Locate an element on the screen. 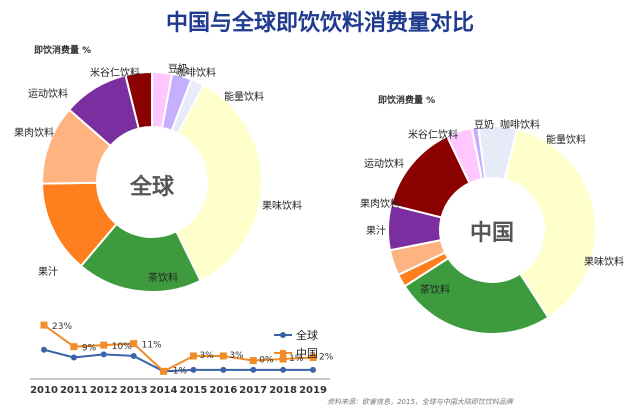 This screenshot has height=411, width=640. legend-china-marker is located at coordinates (283, 353).